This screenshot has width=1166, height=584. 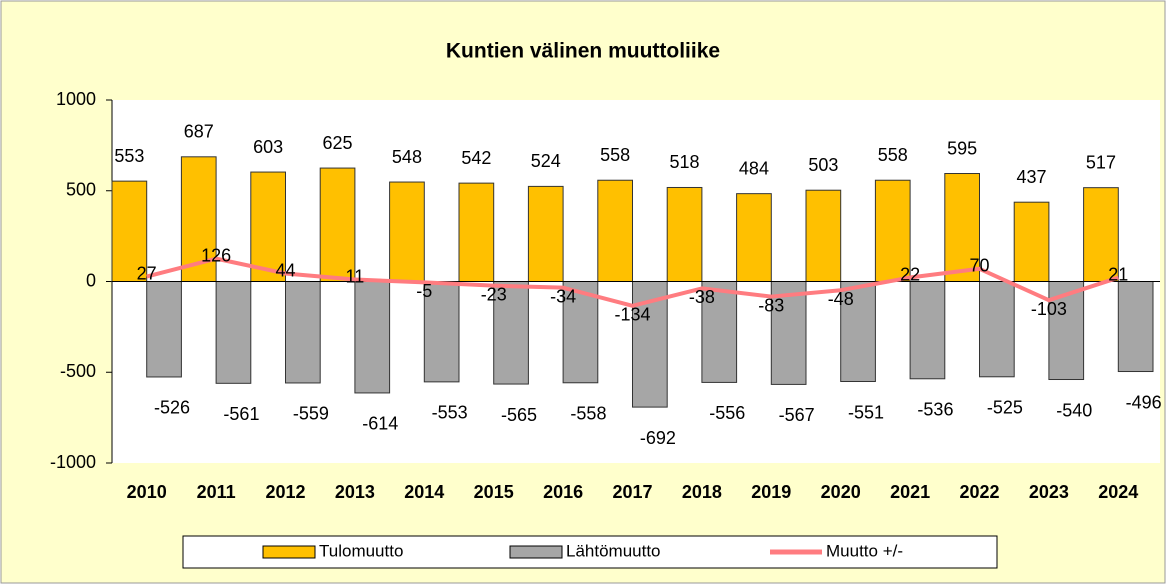 What do you see at coordinates (771, 305) in the screenshot?
I see `line-label: -83` at bounding box center [771, 305].